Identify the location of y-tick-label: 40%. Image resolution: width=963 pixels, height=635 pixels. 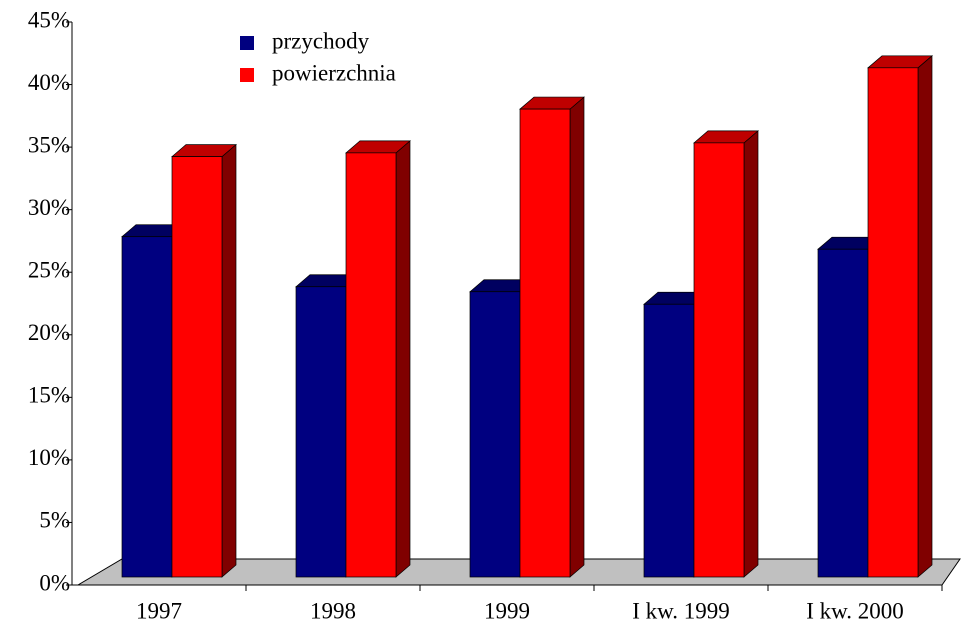
(49, 82).